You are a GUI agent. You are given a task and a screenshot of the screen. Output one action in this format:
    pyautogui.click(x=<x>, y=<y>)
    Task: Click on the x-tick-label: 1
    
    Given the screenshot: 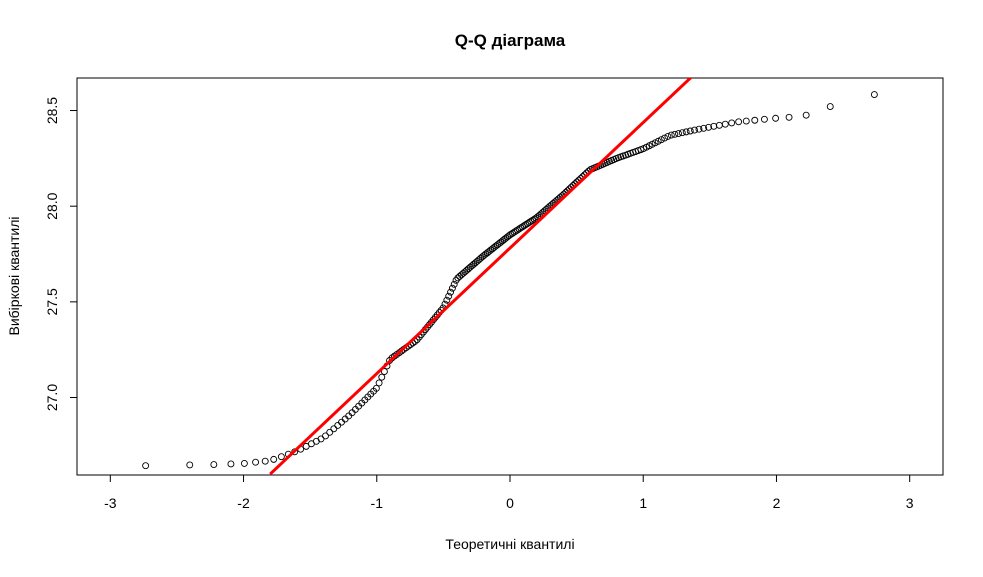 What is the action you would take?
    pyautogui.click(x=643, y=503)
    